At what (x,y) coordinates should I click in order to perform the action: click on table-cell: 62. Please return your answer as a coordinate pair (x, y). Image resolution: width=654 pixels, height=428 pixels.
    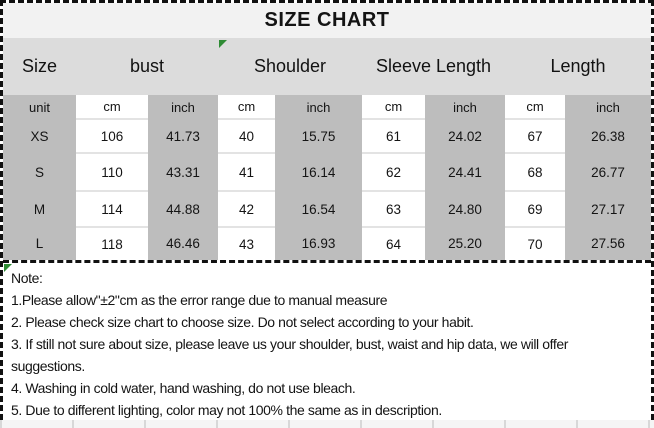
    Looking at the image, I should click on (393, 172).